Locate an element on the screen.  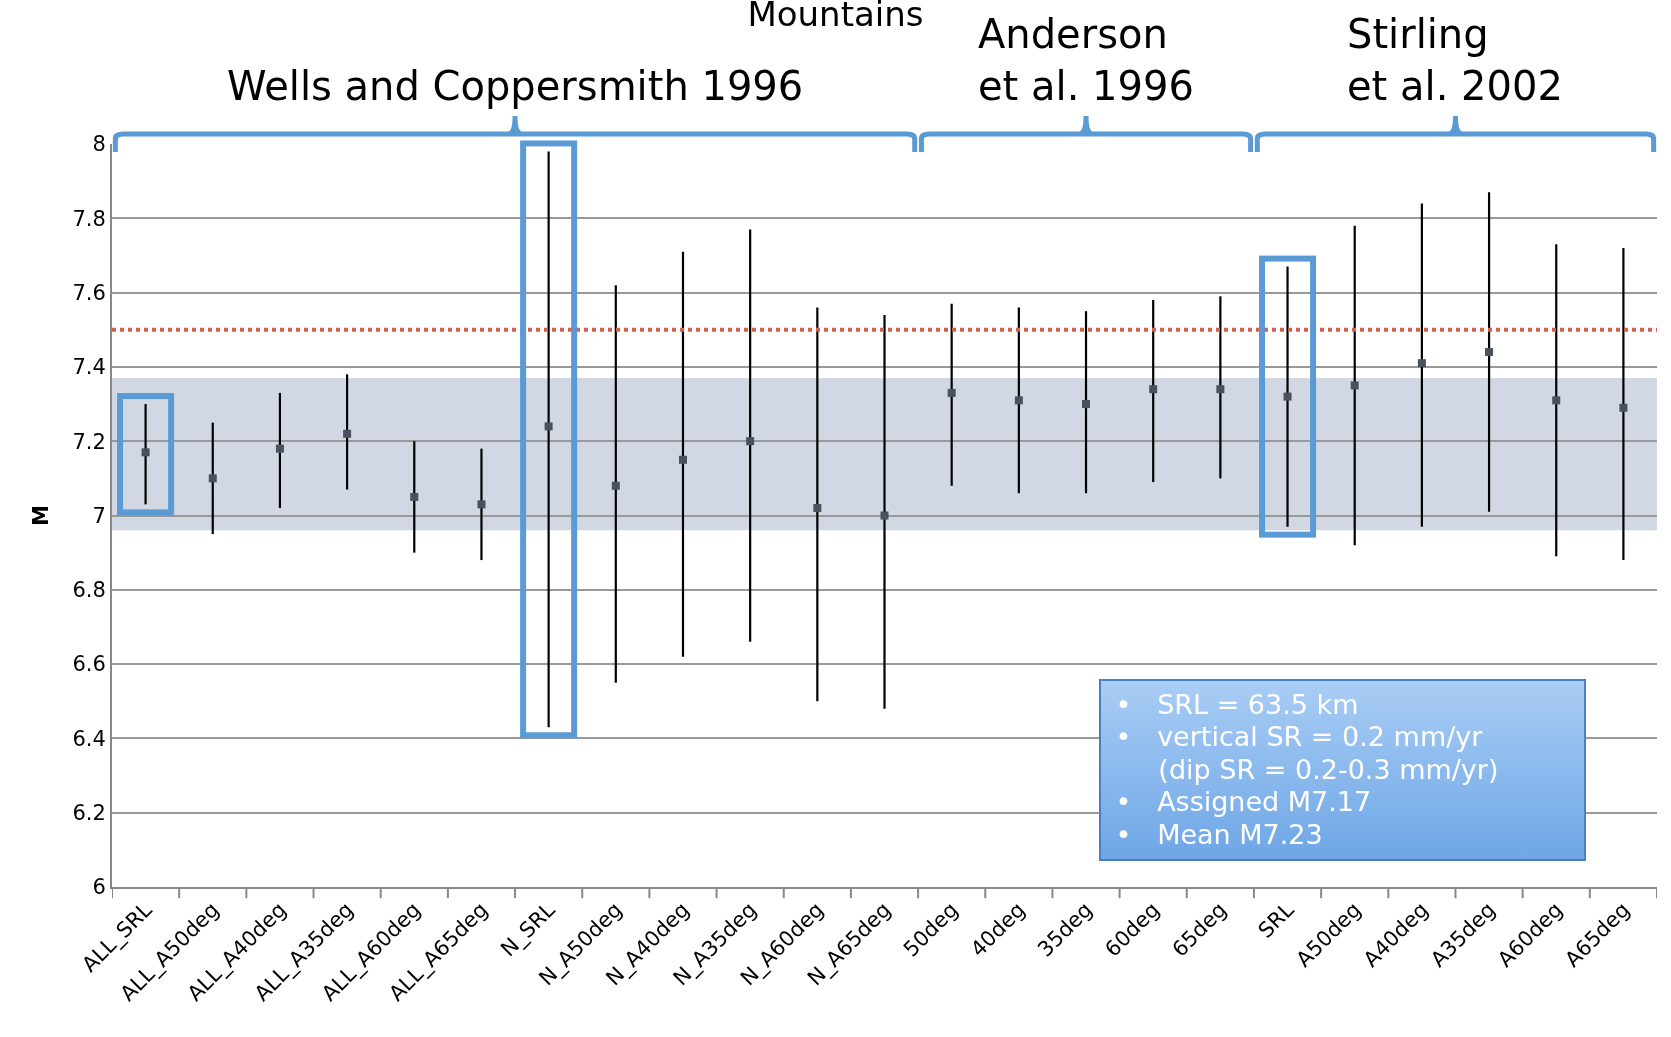
y-tick-label: 6.2 is located at coordinates (89, 813).